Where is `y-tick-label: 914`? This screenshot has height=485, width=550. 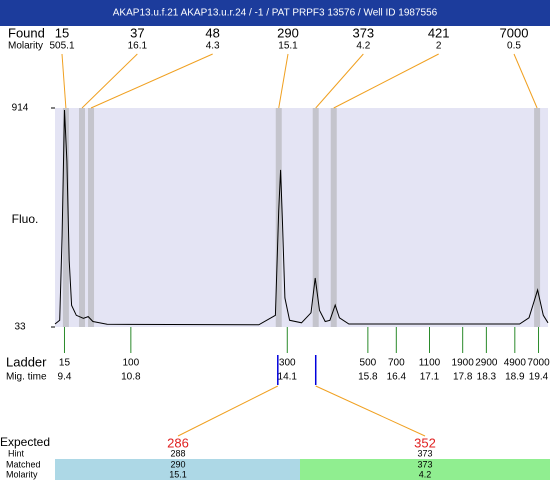
y-tick-label: 914 is located at coordinates (20, 108).